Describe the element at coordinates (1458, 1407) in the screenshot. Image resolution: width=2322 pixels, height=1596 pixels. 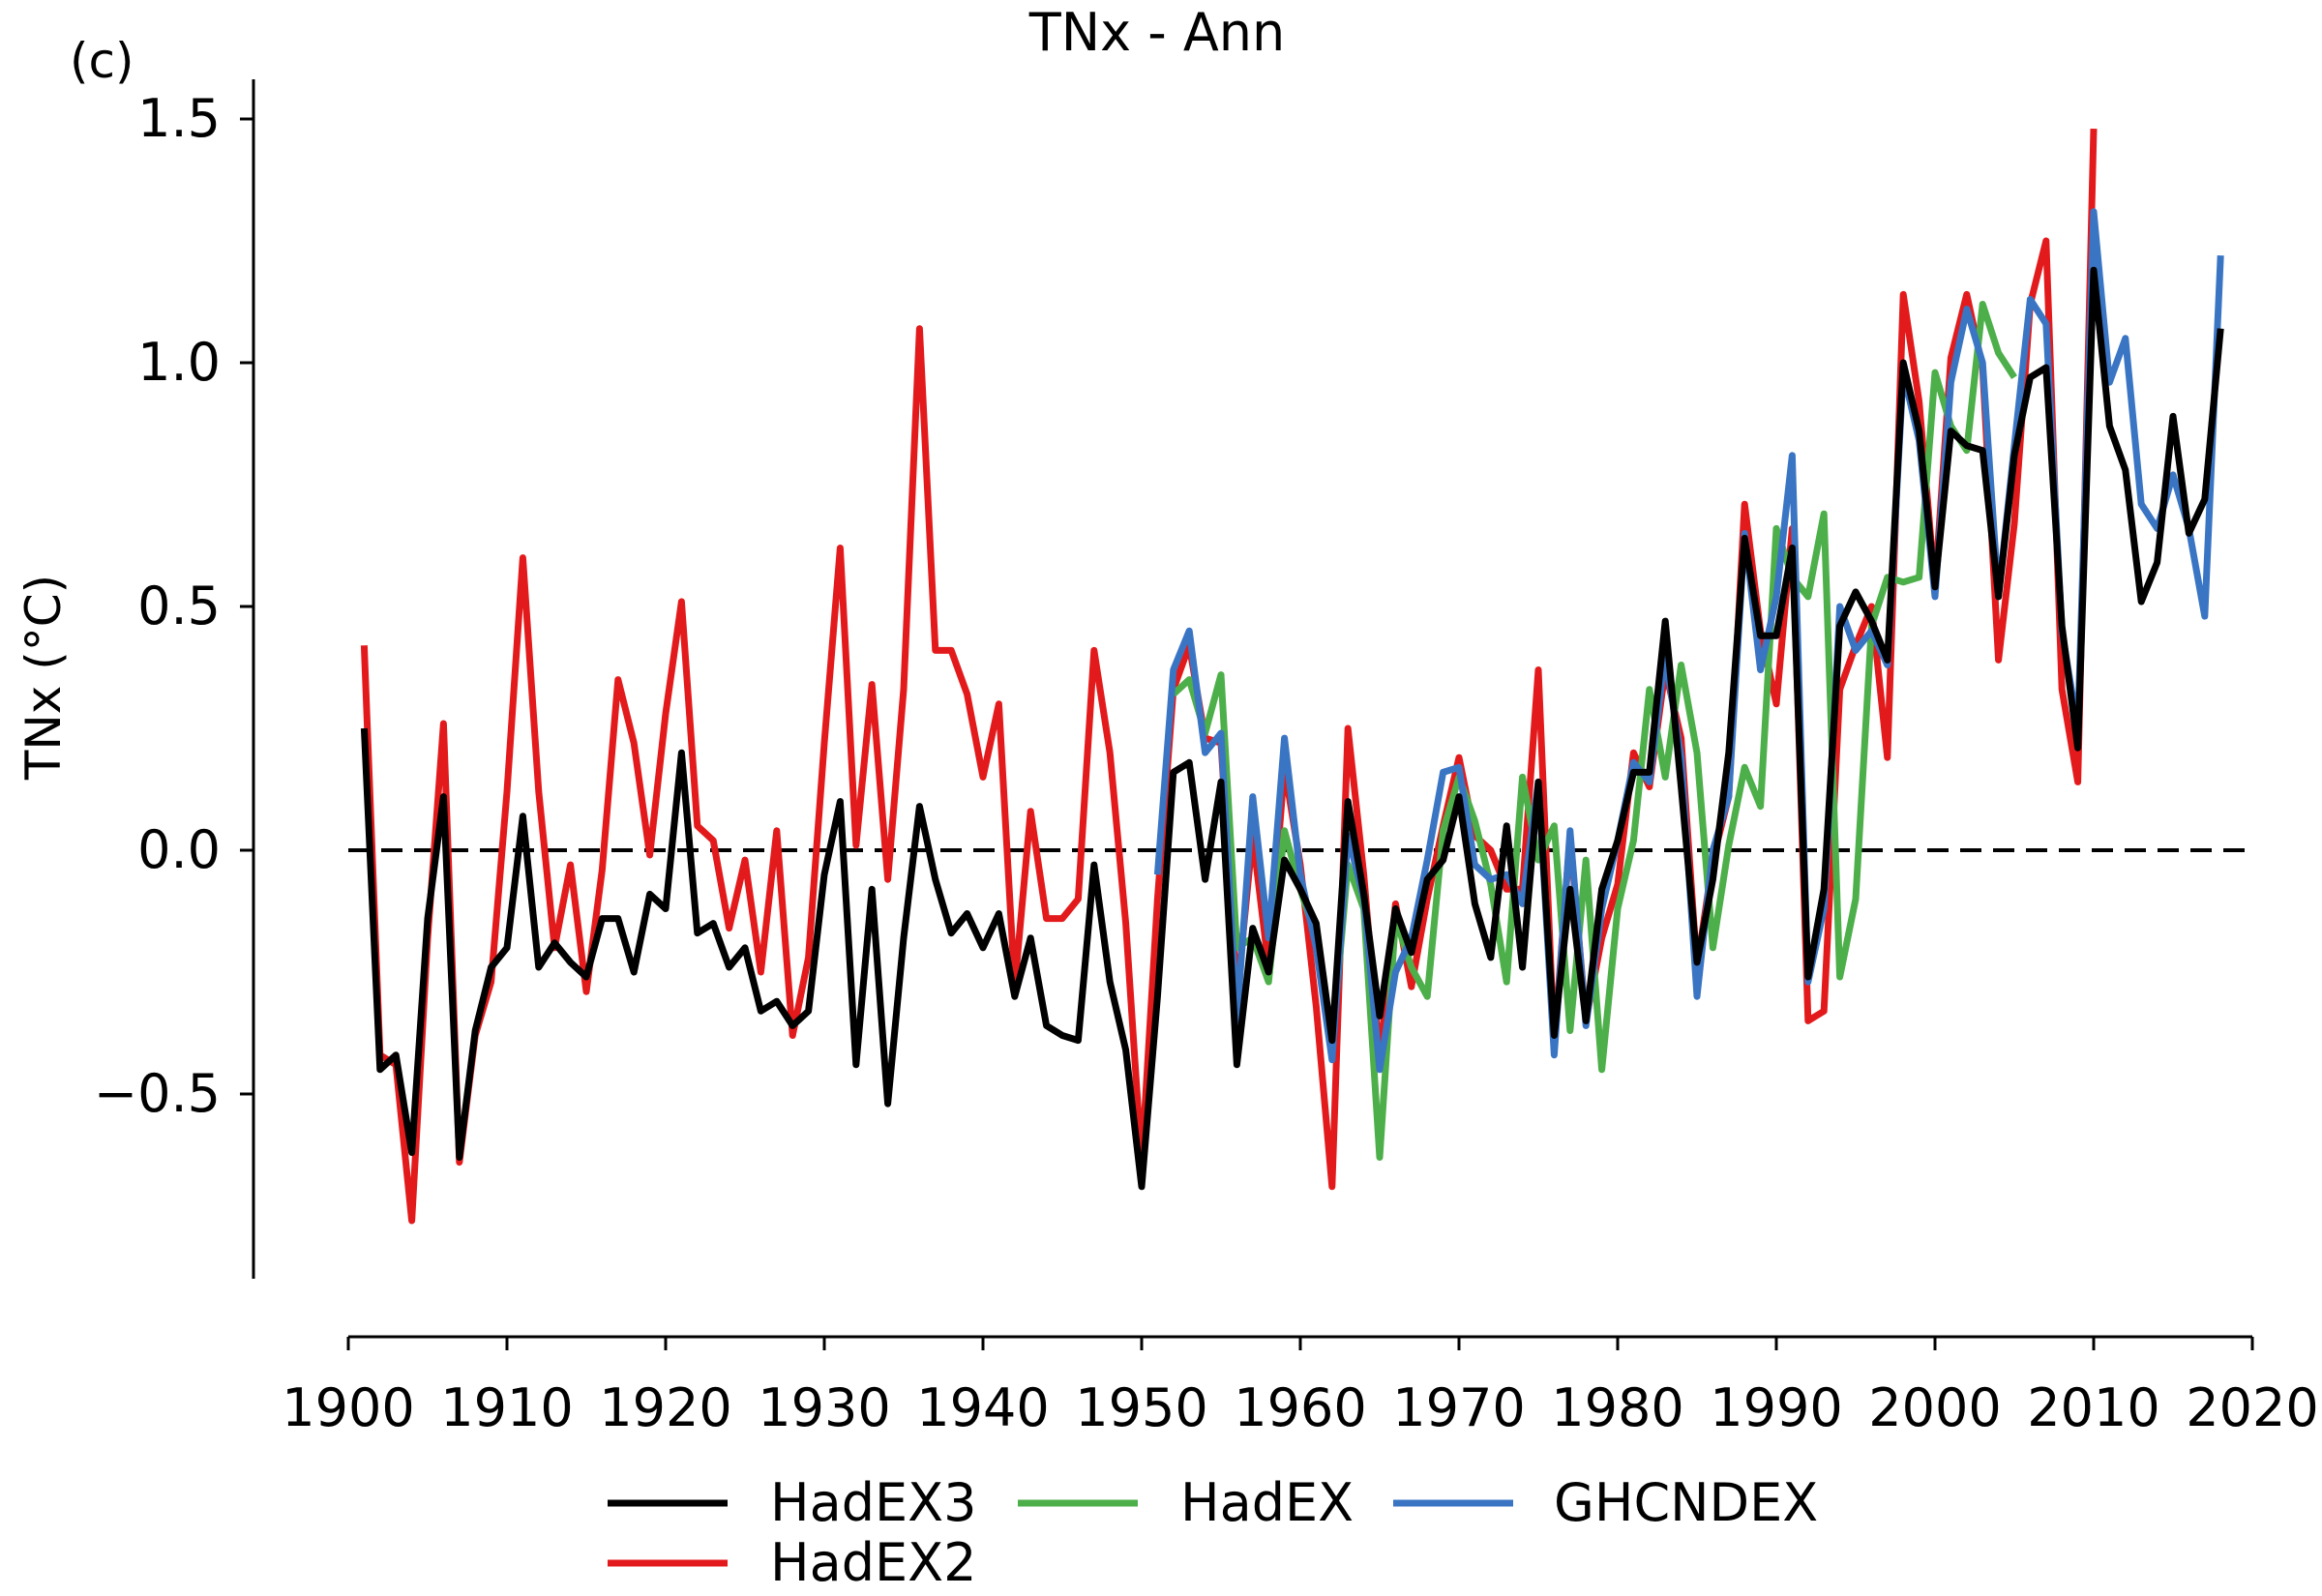
I see `x-tick-label: 1970` at that location.